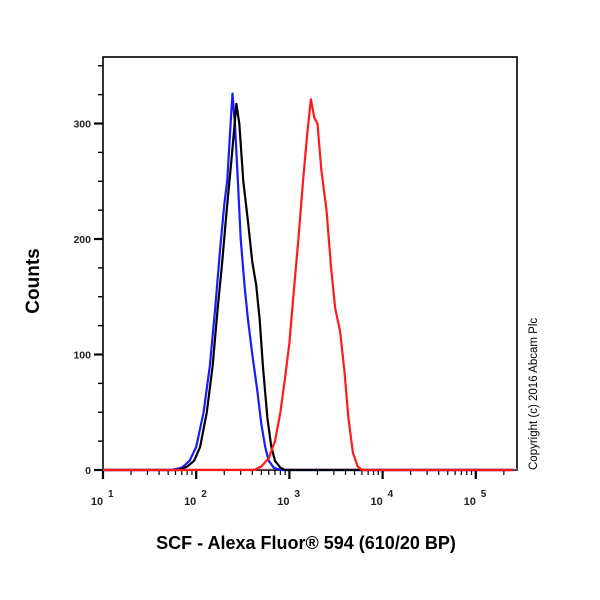  Describe the element at coordinates (88, 471) in the screenshot. I see `y-tick-label: 0` at that location.